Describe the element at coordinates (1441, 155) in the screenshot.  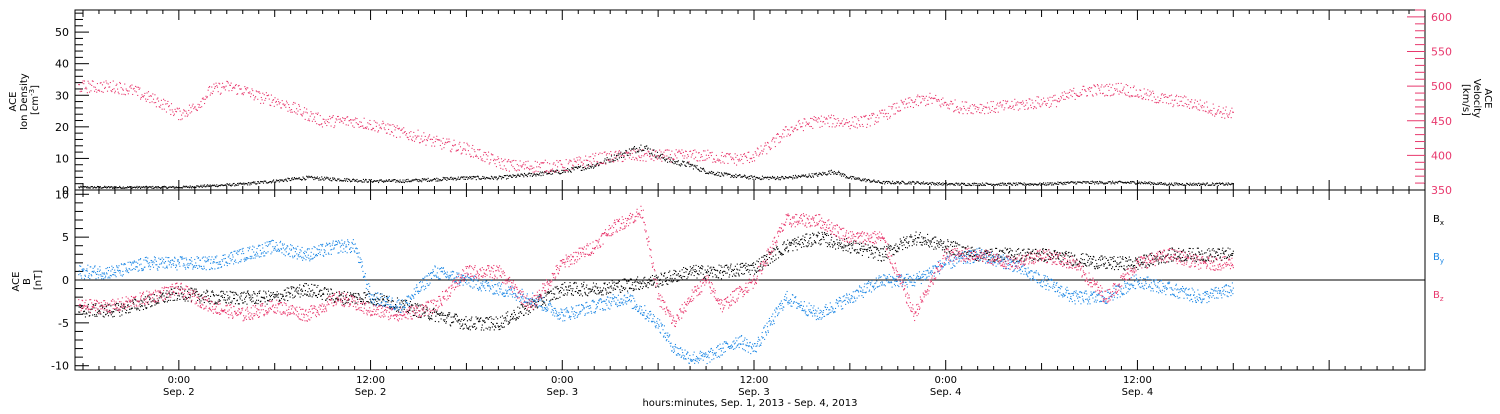
I see `velocity-tick-label: 400` at that location.